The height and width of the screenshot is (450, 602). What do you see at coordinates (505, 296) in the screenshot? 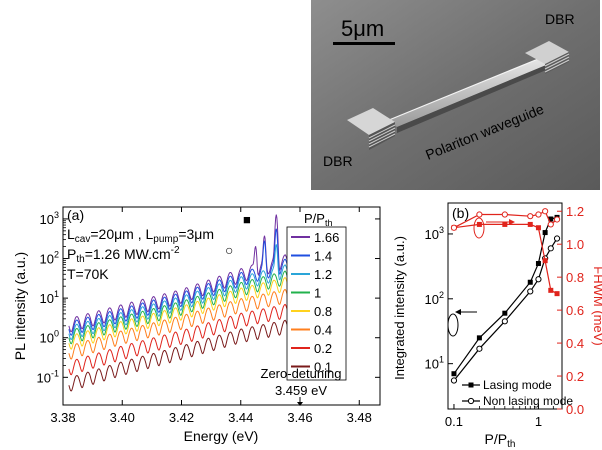
I see `panel-b-series` at bounding box center [505, 296].